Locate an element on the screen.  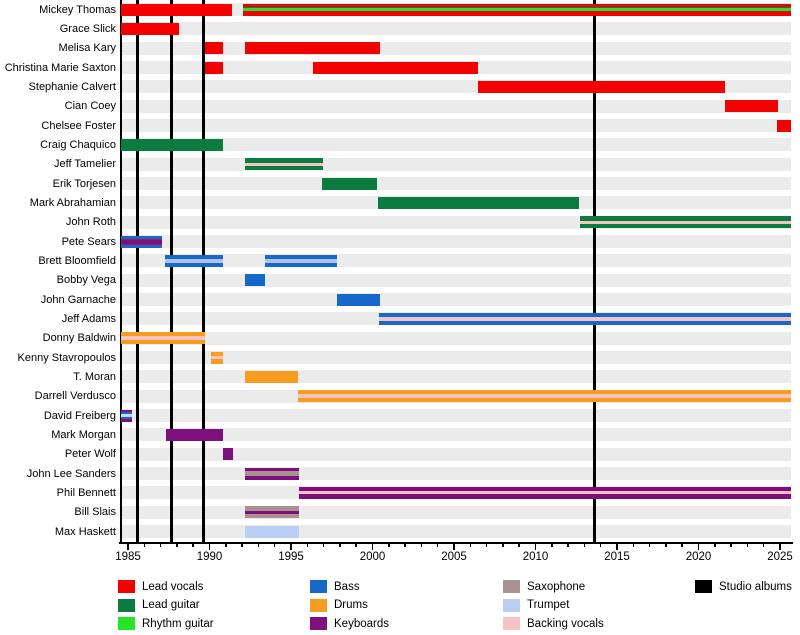
y-axis-line is located at coordinates (121, 271).